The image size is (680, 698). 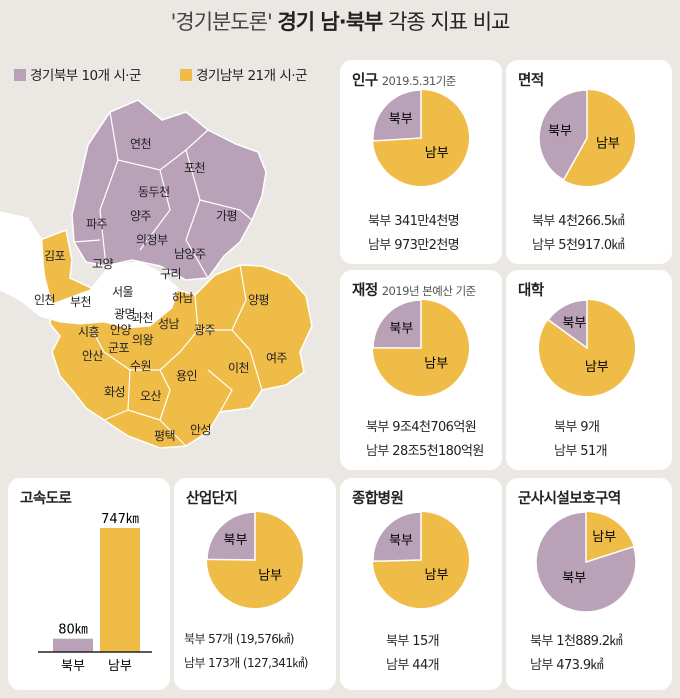 I want to click on map-label-uiwang: 의왕, so click(x=143, y=340).